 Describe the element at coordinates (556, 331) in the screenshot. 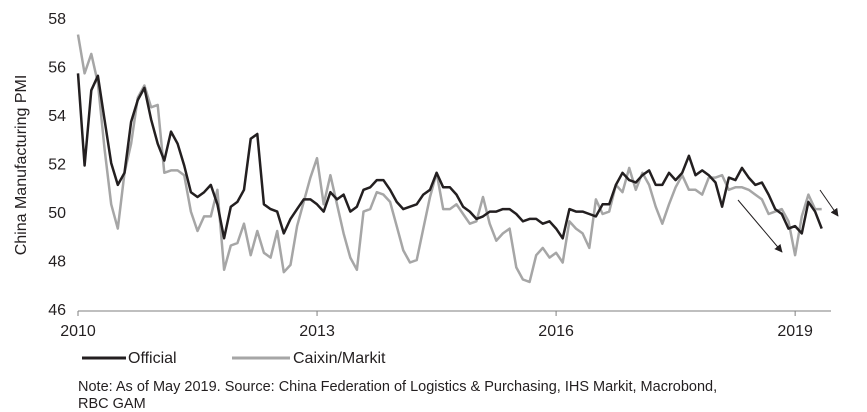

I see `x-tick-label: 2016` at that location.